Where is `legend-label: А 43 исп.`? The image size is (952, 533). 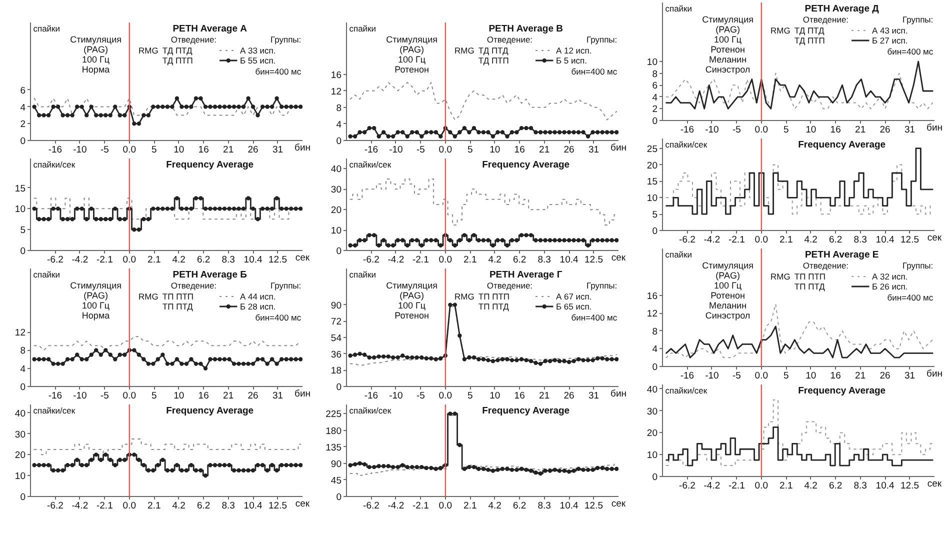
legend-label: А 43 исп. is located at coordinates (890, 31).